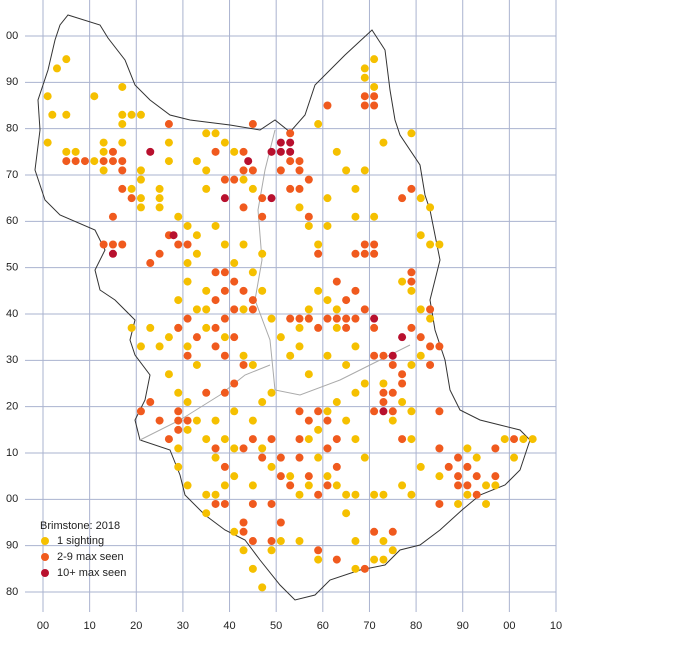 Image resolution: width=696 pixels, height=652 pixels. What do you see at coordinates (12, 175) in the screenshot?
I see `y-tick-label: 70` at bounding box center [12, 175].